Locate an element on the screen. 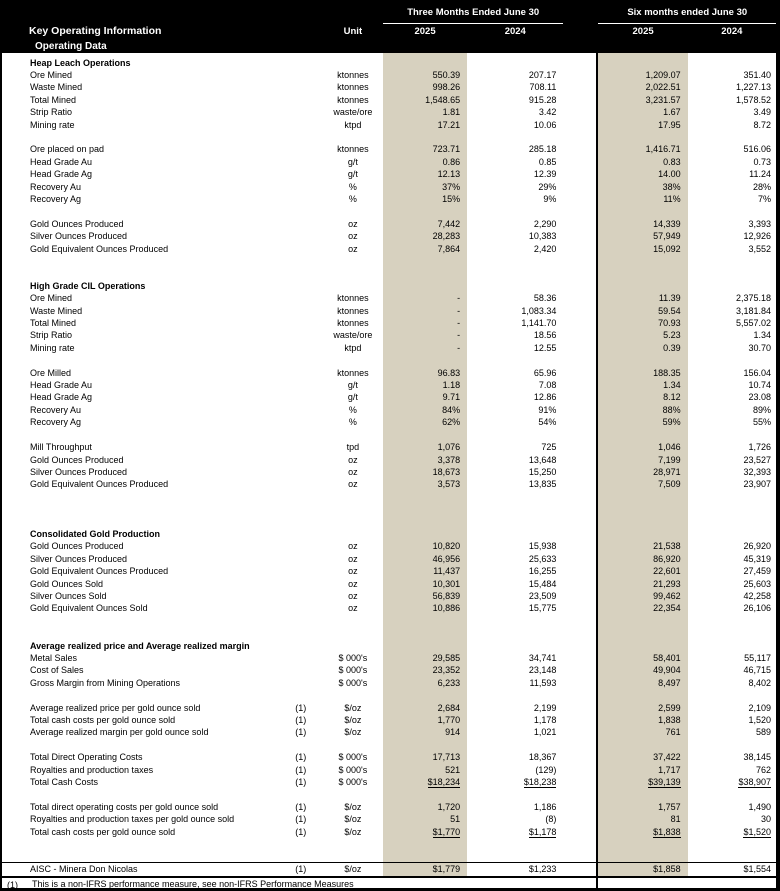 The height and width of the screenshot is (891, 780). row-label: Mill Throughput is located at coordinates (61, 447).